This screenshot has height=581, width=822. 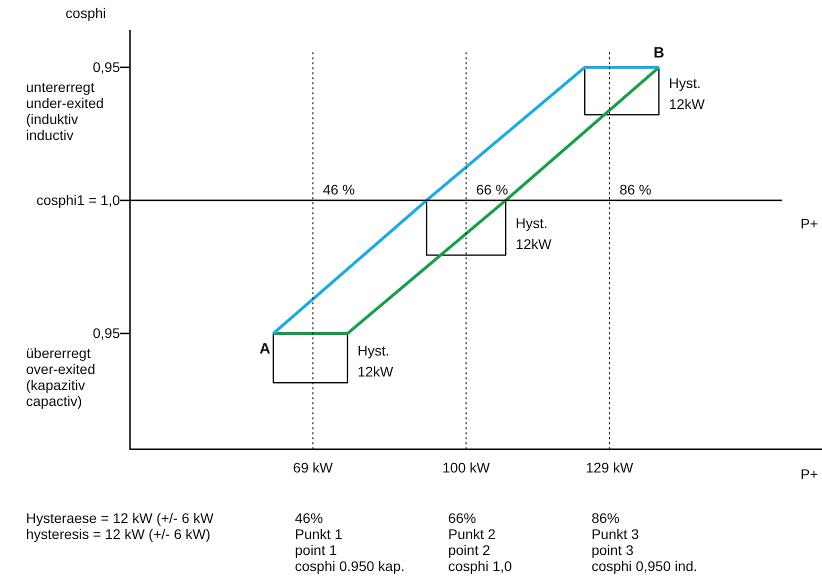 What do you see at coordinates (349, 542) in the screenshot?
I see `text: 46% Punkt 1 point 1 cosphi 0.950 kap.` at bounding box center [349, 542].